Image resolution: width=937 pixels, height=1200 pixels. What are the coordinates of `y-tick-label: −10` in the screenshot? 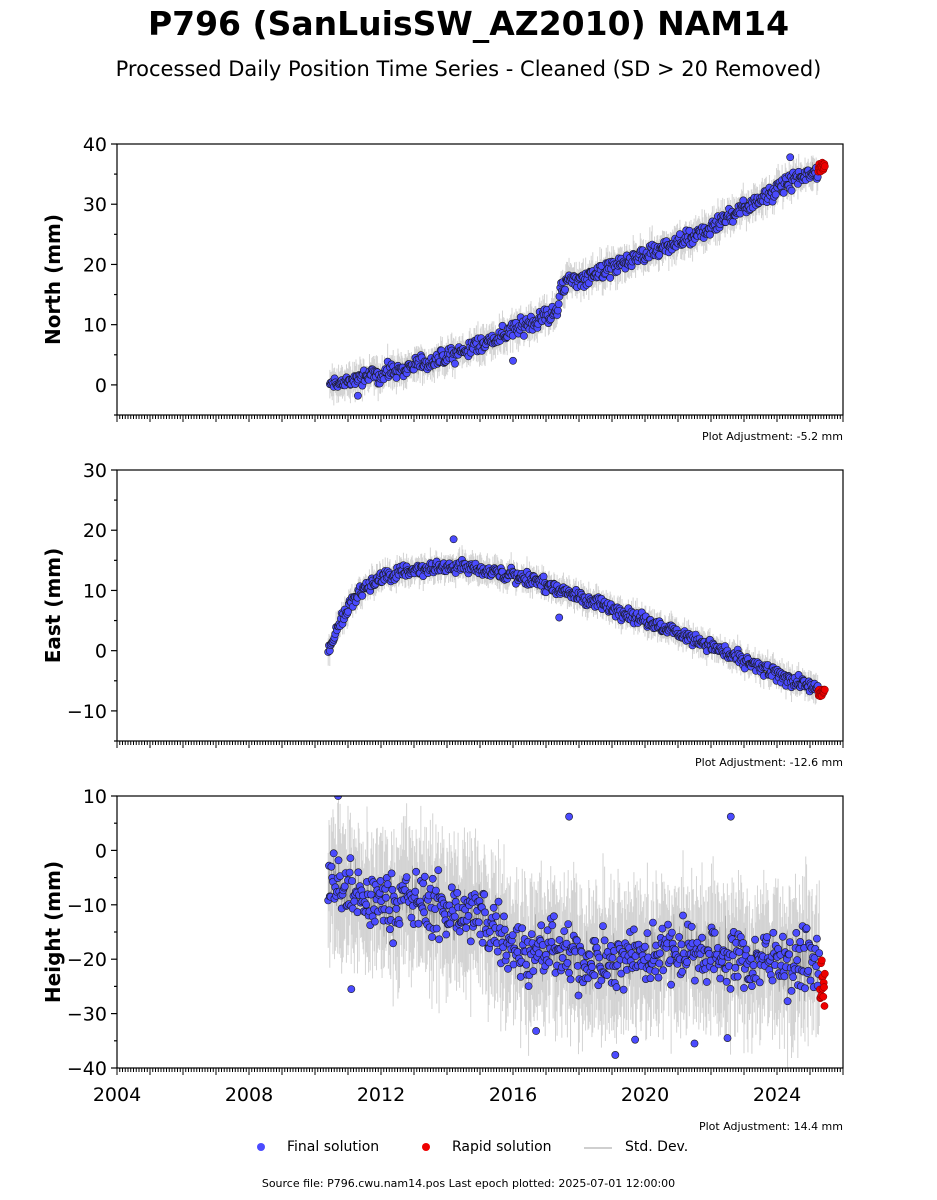 It's located at (87, 712).